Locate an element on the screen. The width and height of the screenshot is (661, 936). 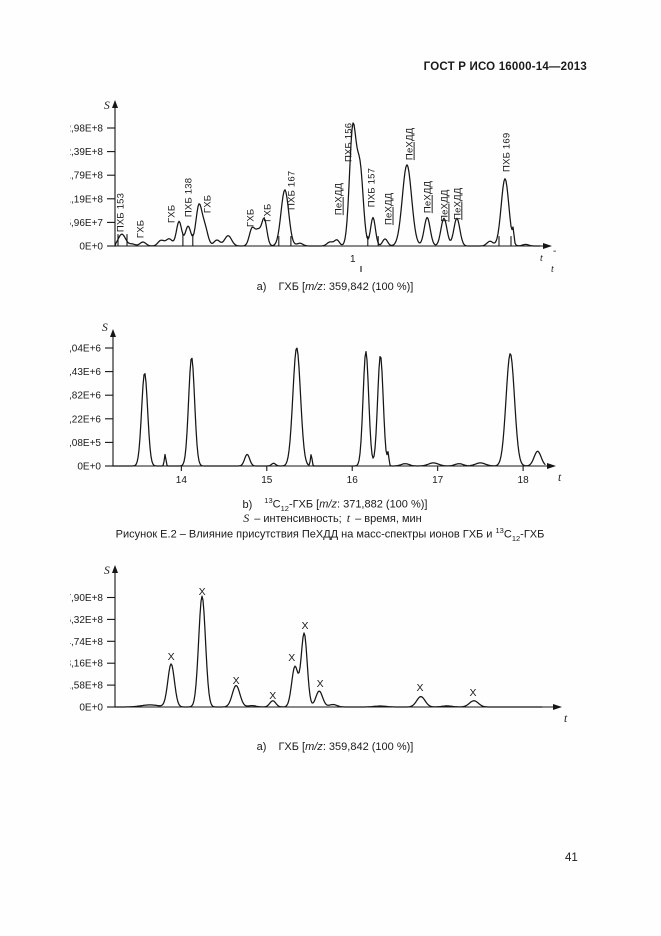
x-tick-label: 18 is located at coordinates (524, 480).